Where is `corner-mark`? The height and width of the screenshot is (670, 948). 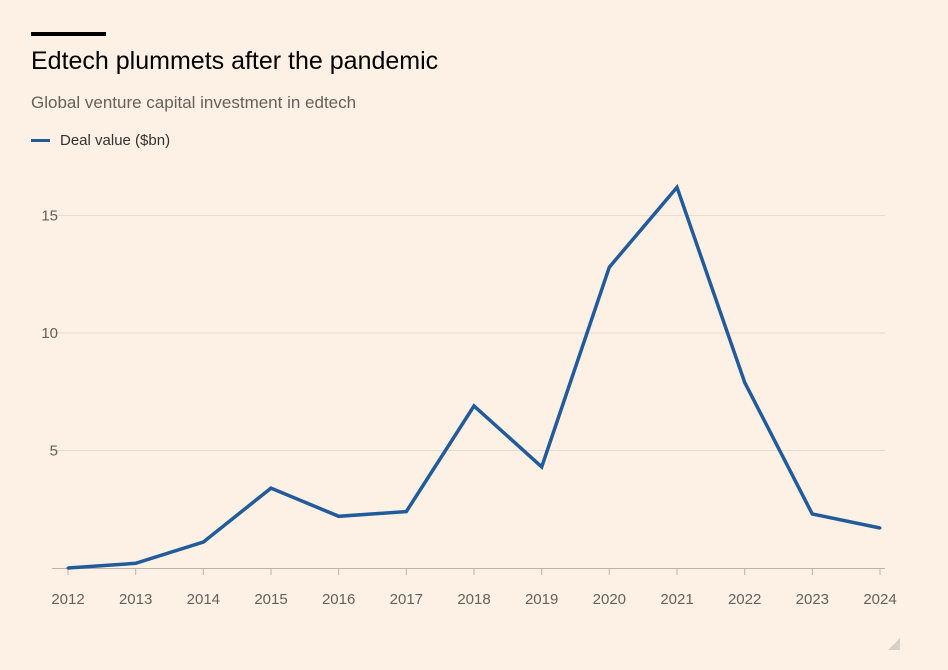
corner-mark is located at coordinates (894, 644).